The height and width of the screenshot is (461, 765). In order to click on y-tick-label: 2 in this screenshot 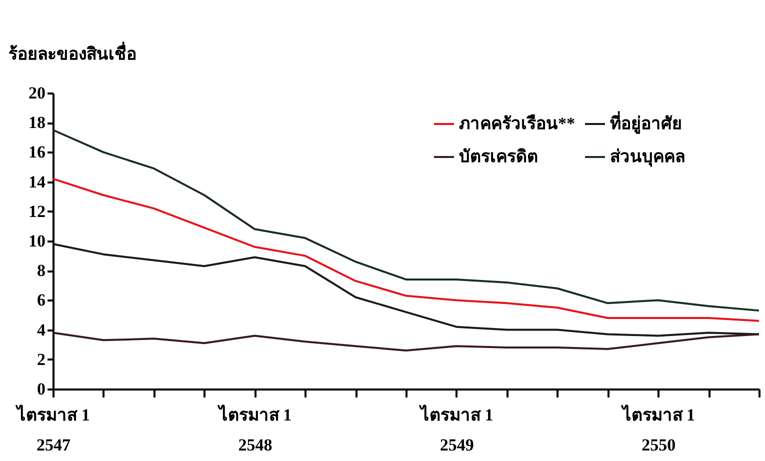, I will do `click(41, 359)`.